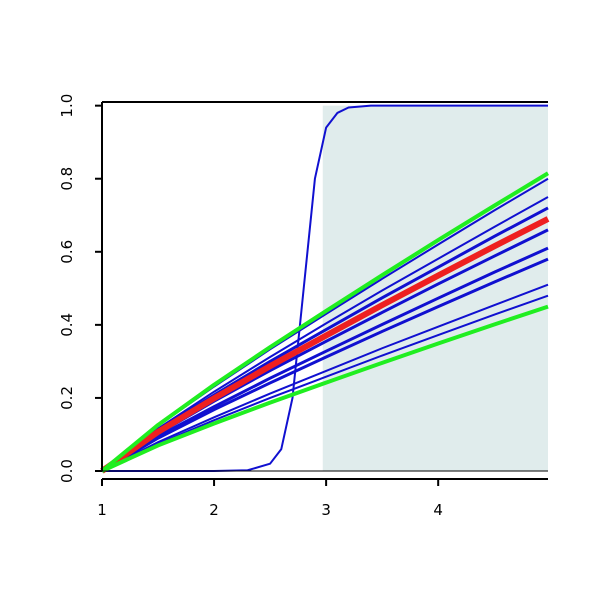 This screenshot has height=604, width=600. Describe the element at coordinates (67, 179) in the screenshot. I see `y-tick-label: 0.8` at that location.